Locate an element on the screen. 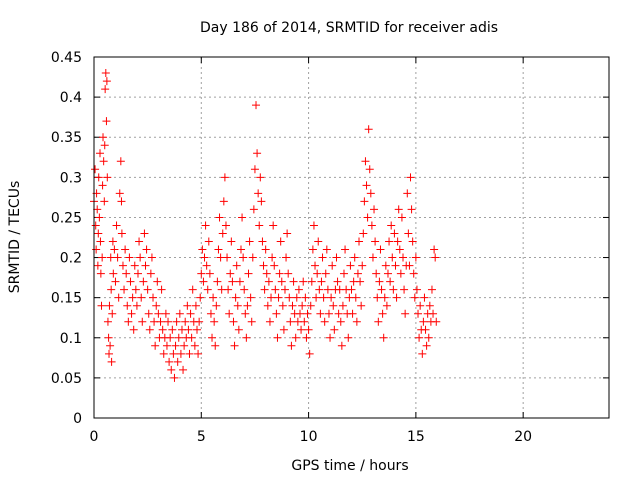  y-tick-label: 0.3 is located at coordinates (71, 178).